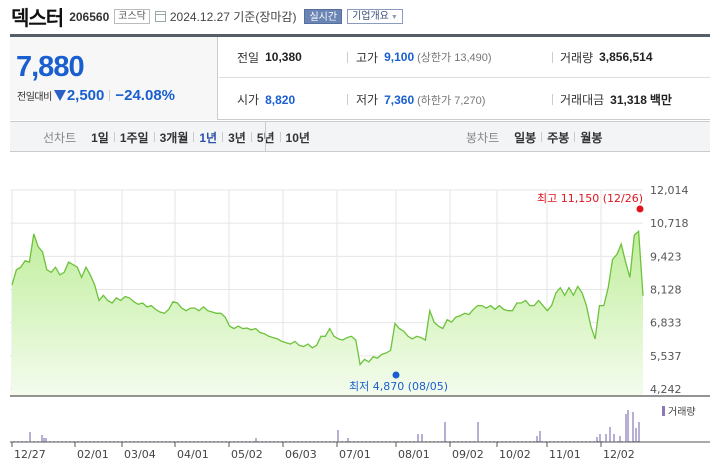  Describe the element at coordinates (297, 137) in the screenshot. I see `tab-10year: 10년` at that location.